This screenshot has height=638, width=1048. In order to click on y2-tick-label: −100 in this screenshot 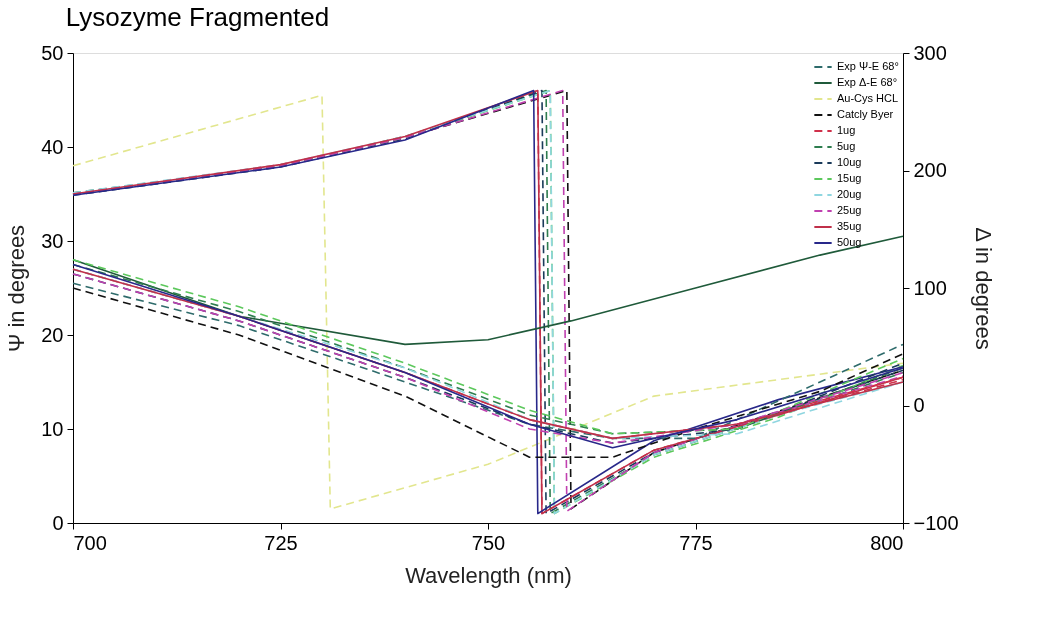, I will do `click(936, 522)`.